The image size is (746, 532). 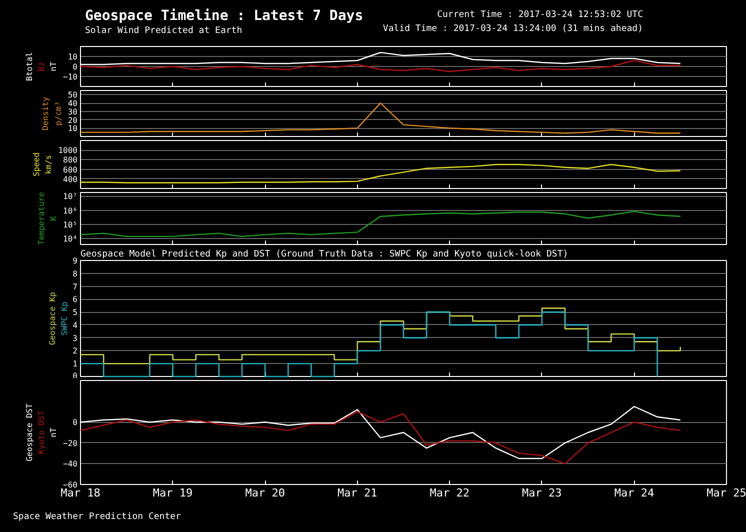 What do you see at coordinates (75, 313) in the screenshot?
I see `y-tick-label: 5` at bounding box center [75, 313].